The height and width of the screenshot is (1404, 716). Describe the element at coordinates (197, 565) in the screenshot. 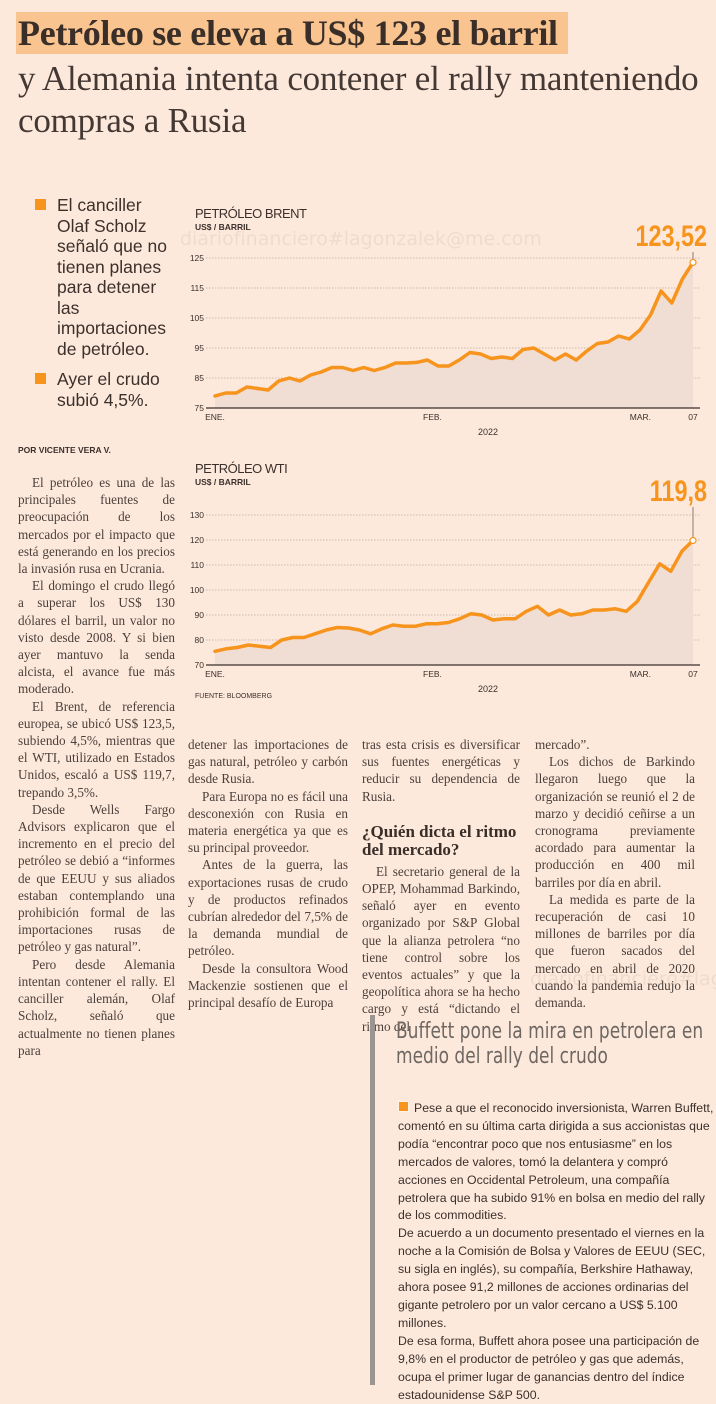

I see `y-tick-label: 110` at that location.